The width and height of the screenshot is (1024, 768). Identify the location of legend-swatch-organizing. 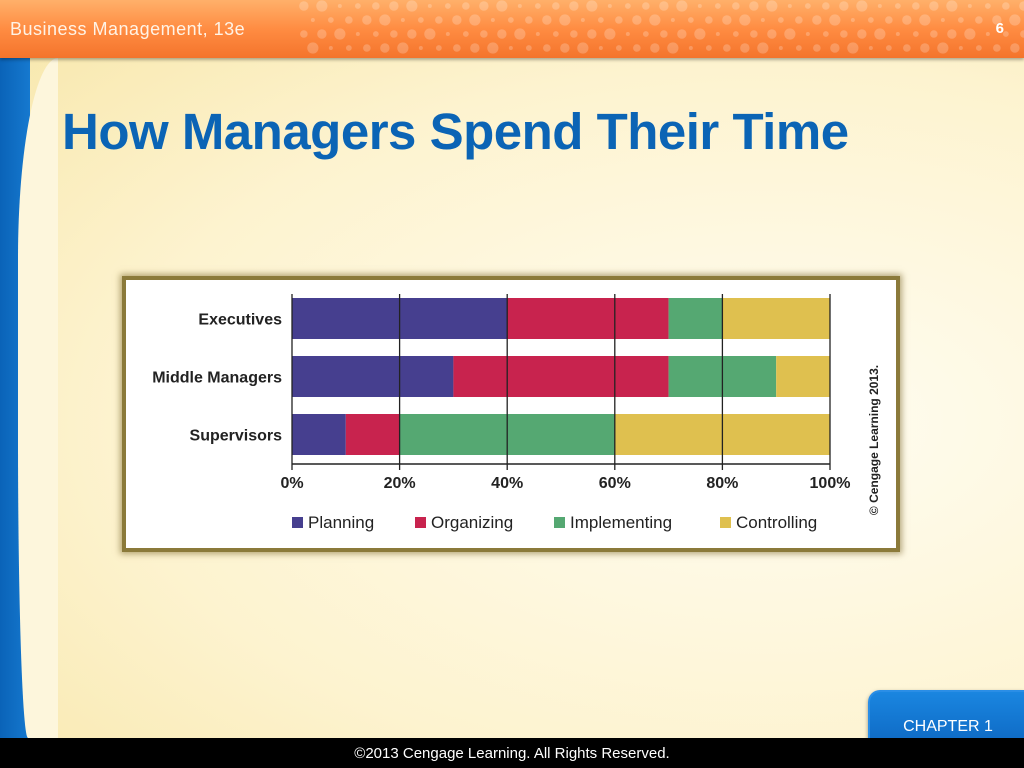
(420, 522).